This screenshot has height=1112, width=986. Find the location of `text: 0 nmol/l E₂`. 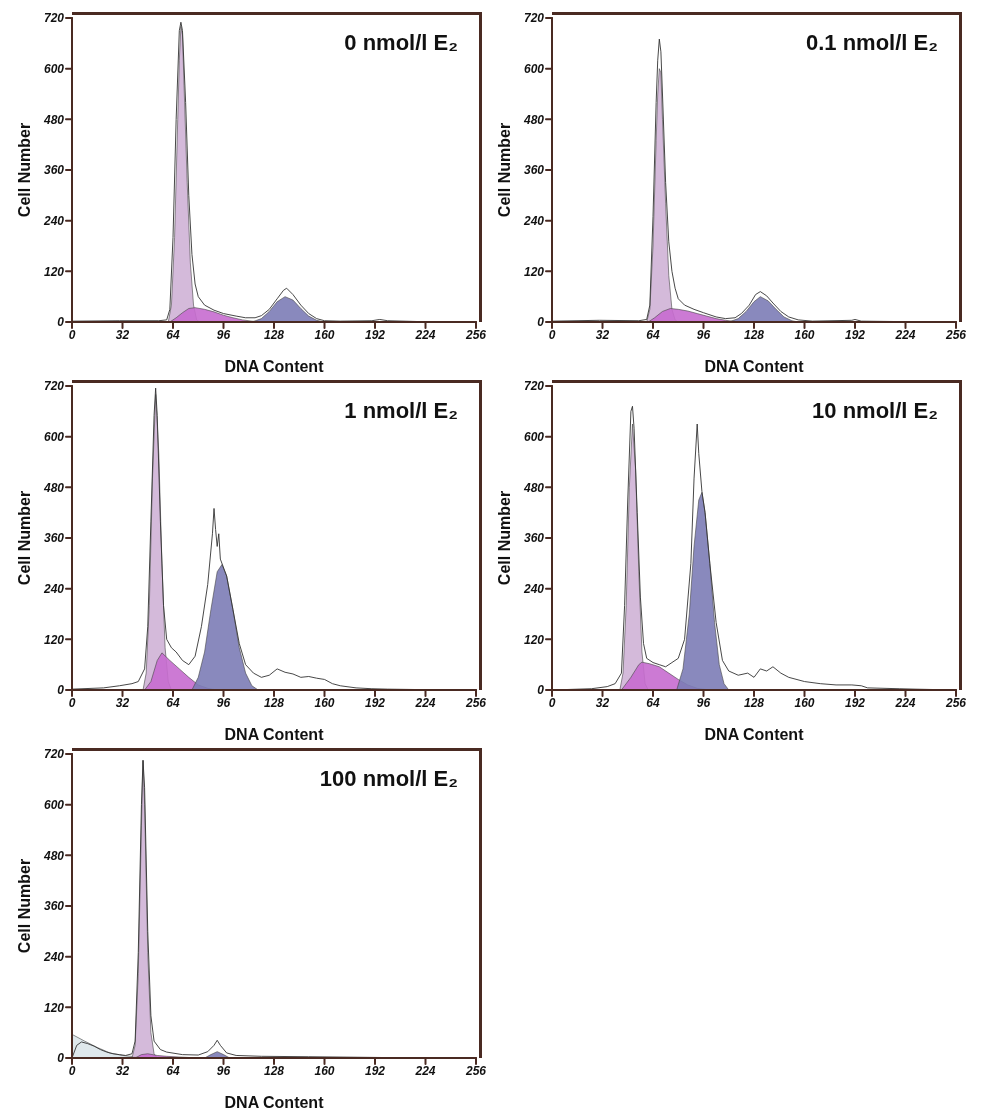

text: 0 nmol/l E₂ is located at coordinates (401, 43).